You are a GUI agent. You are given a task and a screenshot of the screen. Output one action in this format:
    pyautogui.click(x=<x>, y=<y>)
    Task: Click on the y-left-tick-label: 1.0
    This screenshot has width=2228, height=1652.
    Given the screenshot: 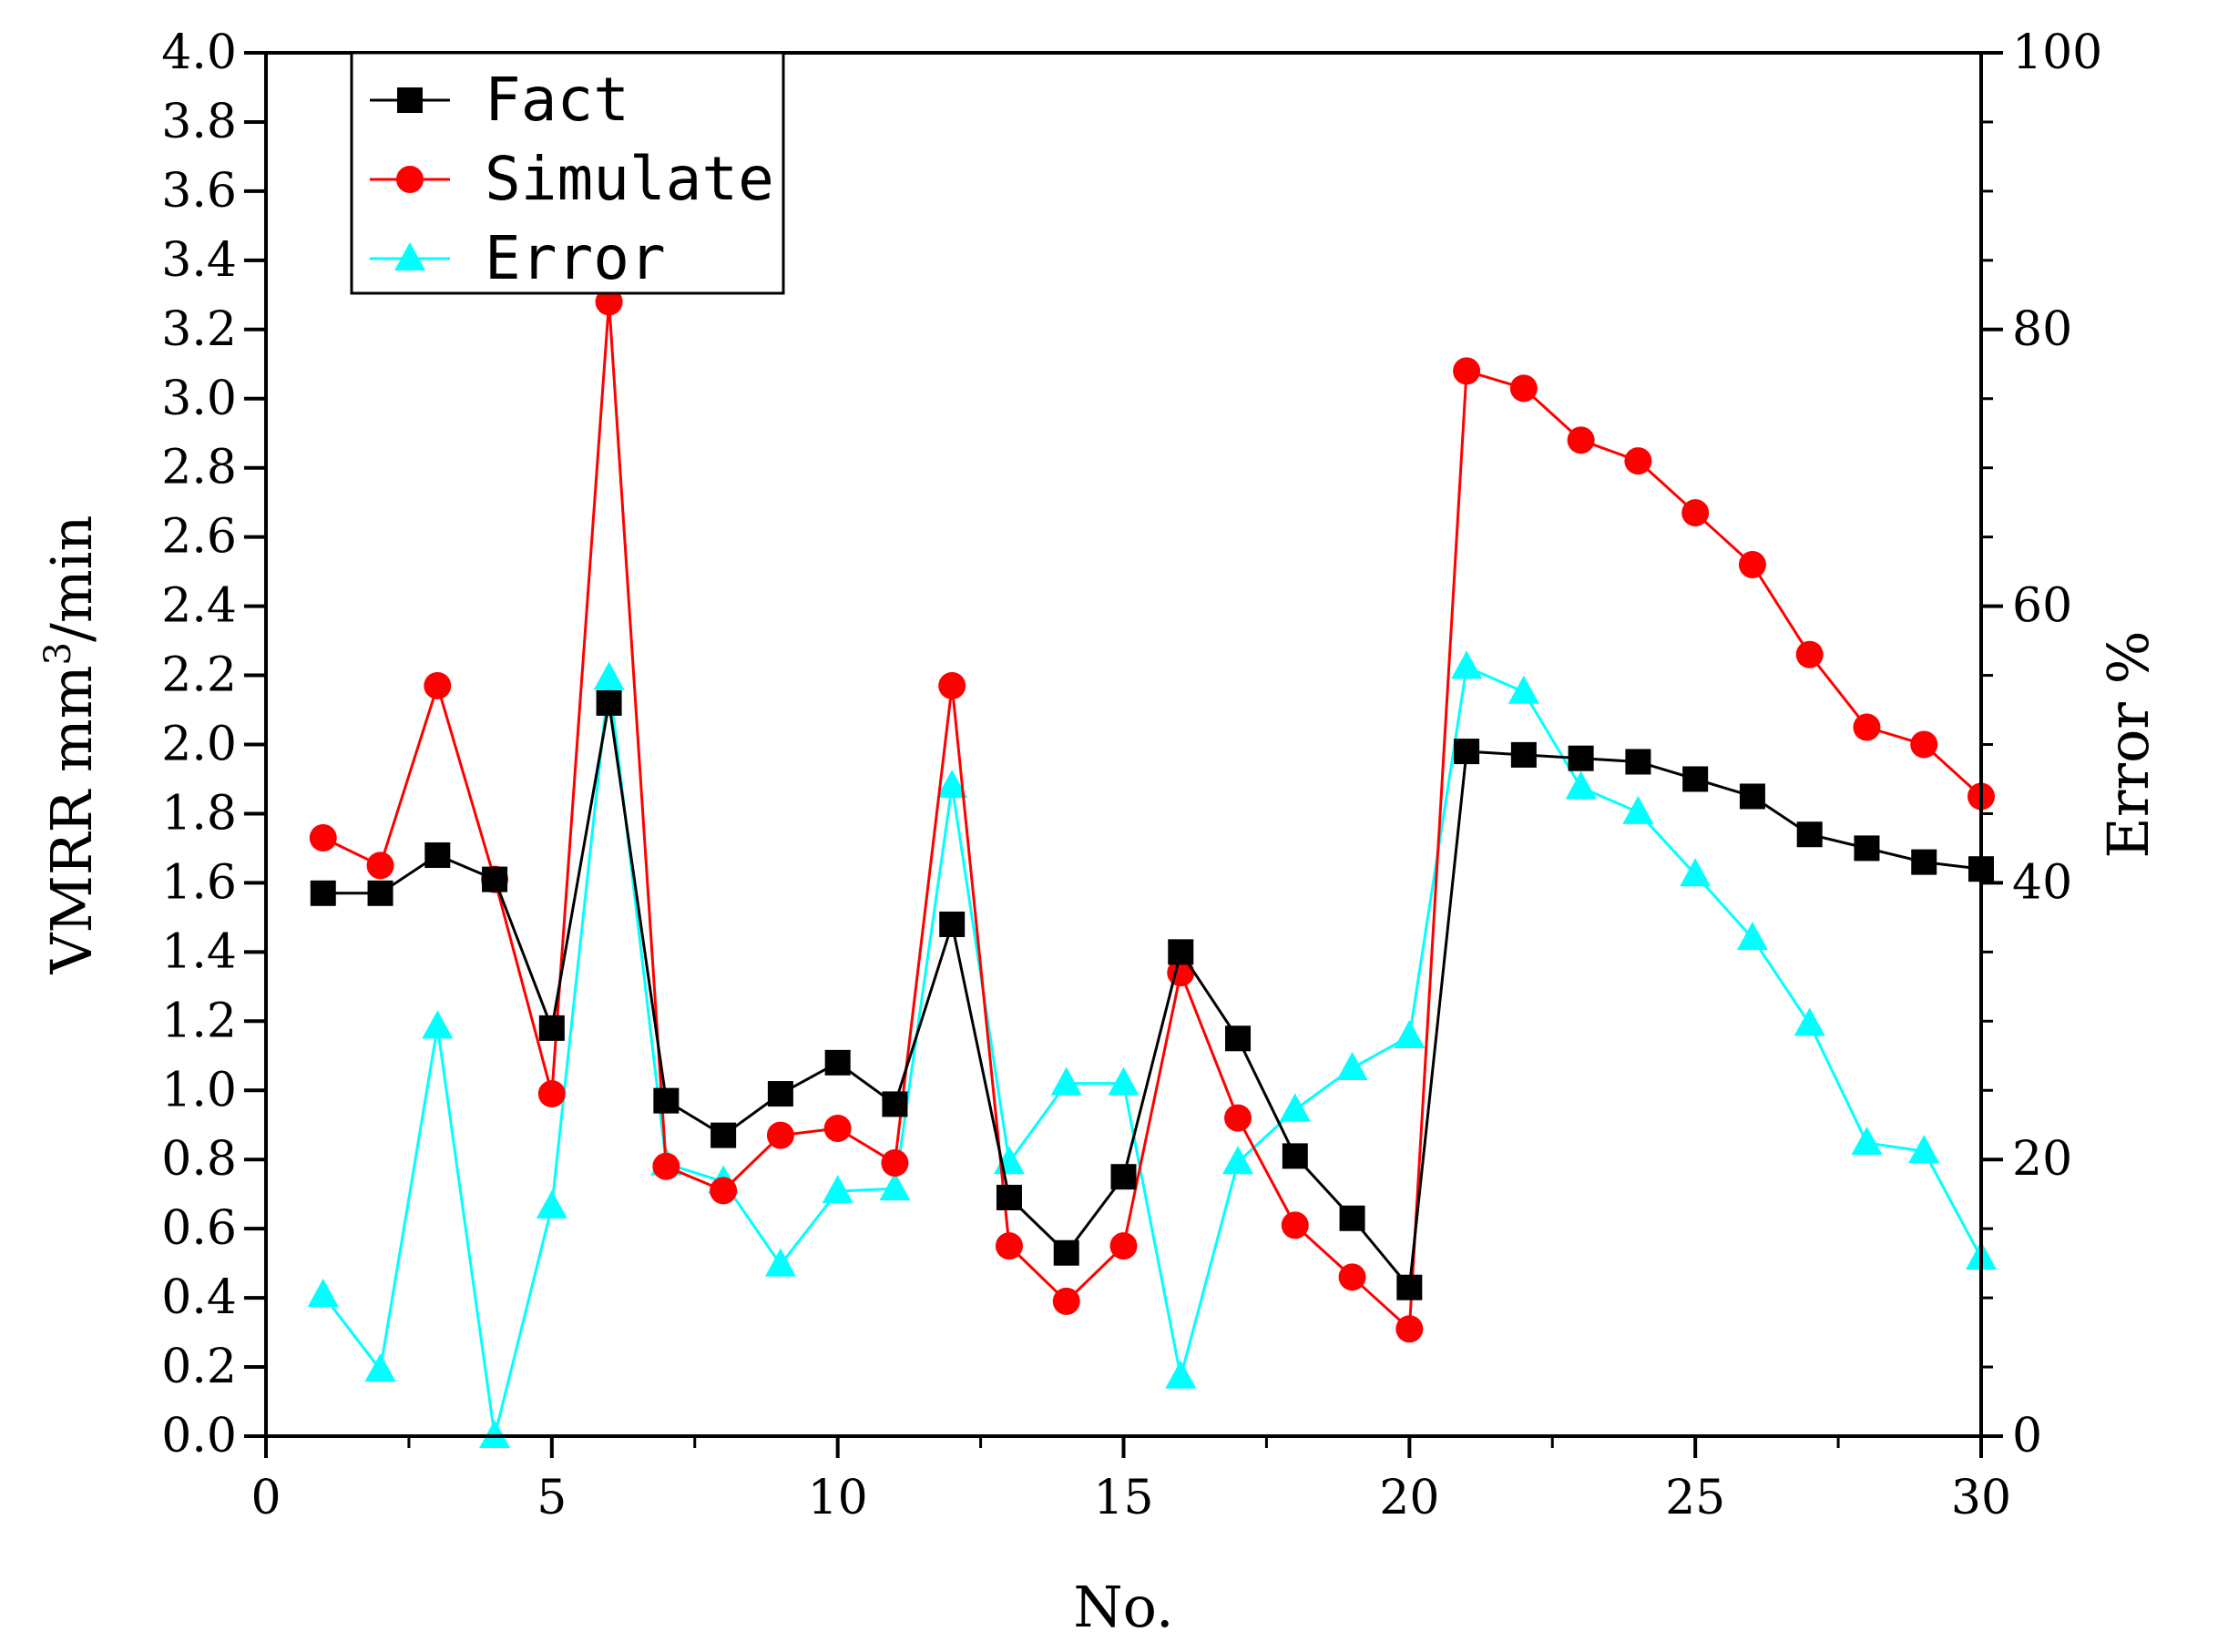 What is the action you would take?
    pyautogui.click(x=199, y=1090)
    